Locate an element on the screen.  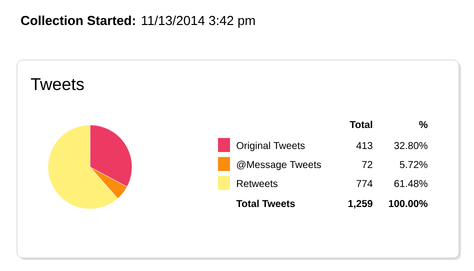
text: Total Tweets is located at coordinates (265, 204).